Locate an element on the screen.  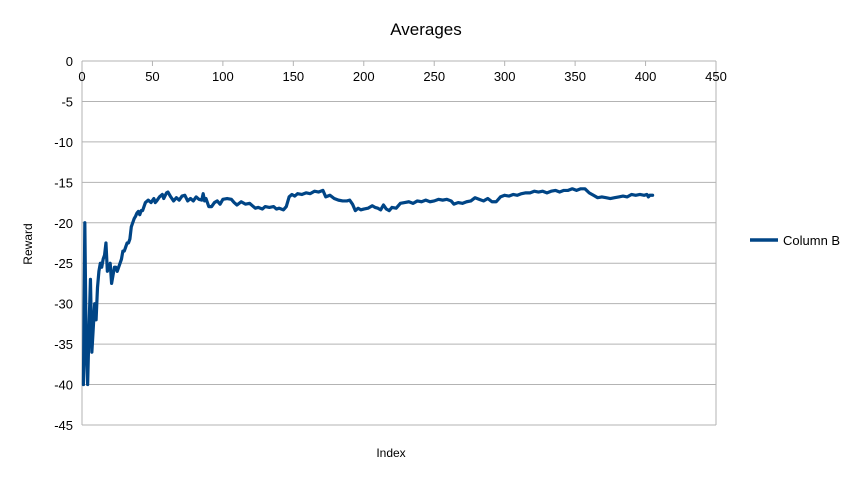
y-tick-label: -25 is located at coordinates (63, 263).